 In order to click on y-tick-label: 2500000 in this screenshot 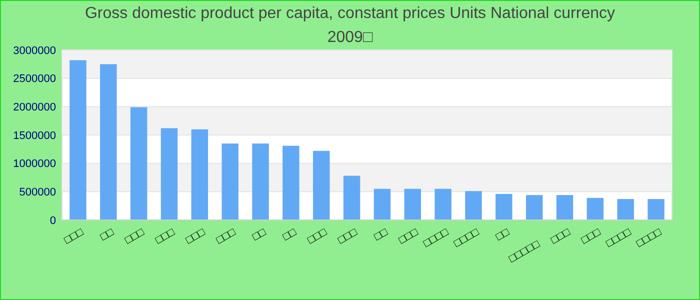, I will do `click(34, 79)`.